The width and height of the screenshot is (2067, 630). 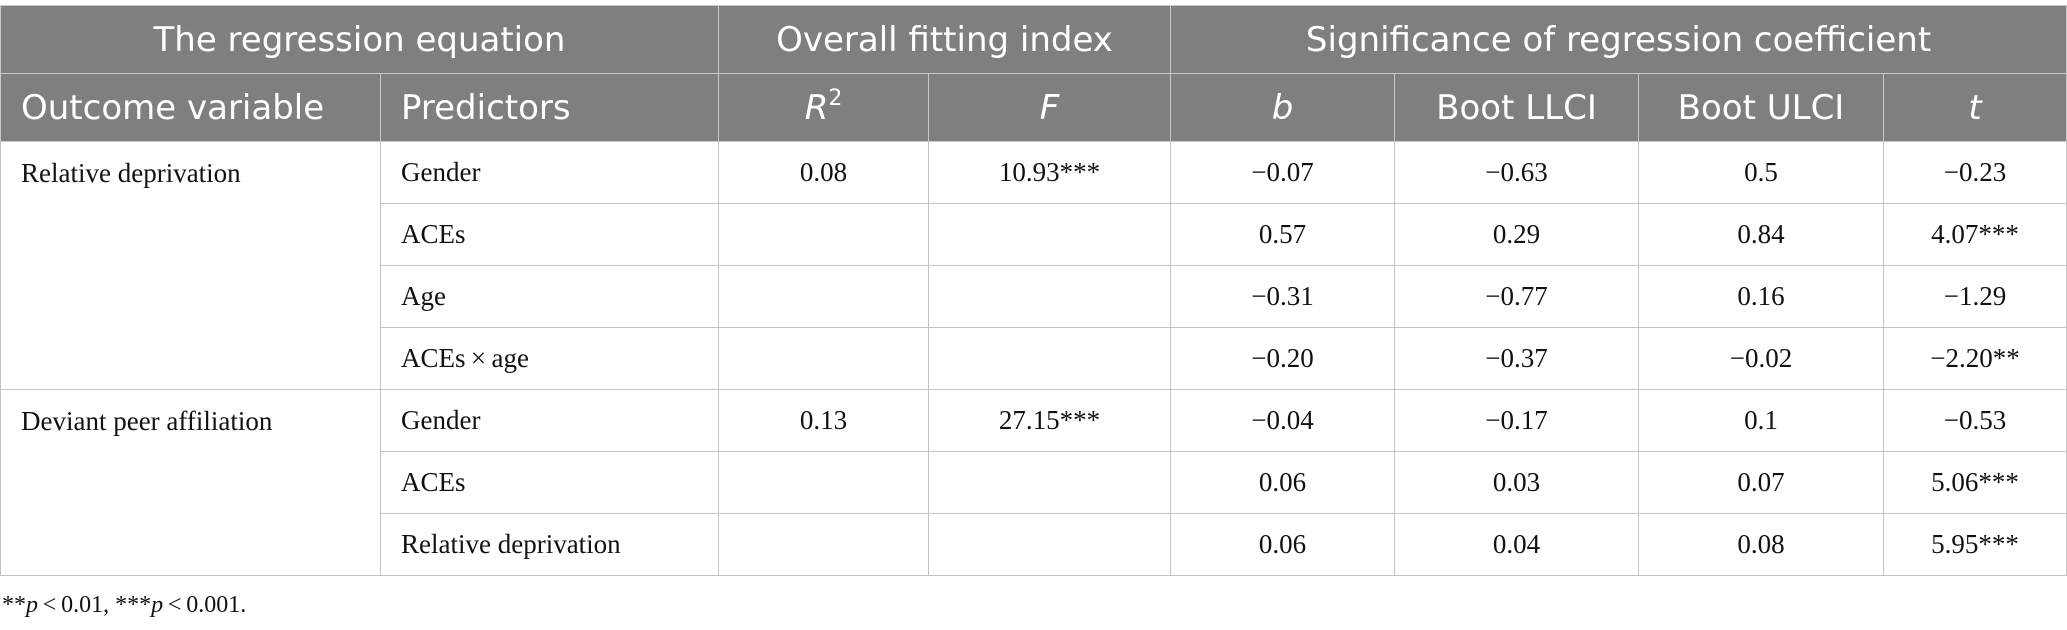 What do you see at coordinates (1517, 358) in the screenshot?
I see `llci-cell: −0.37` at bounding box center [1517, 358].